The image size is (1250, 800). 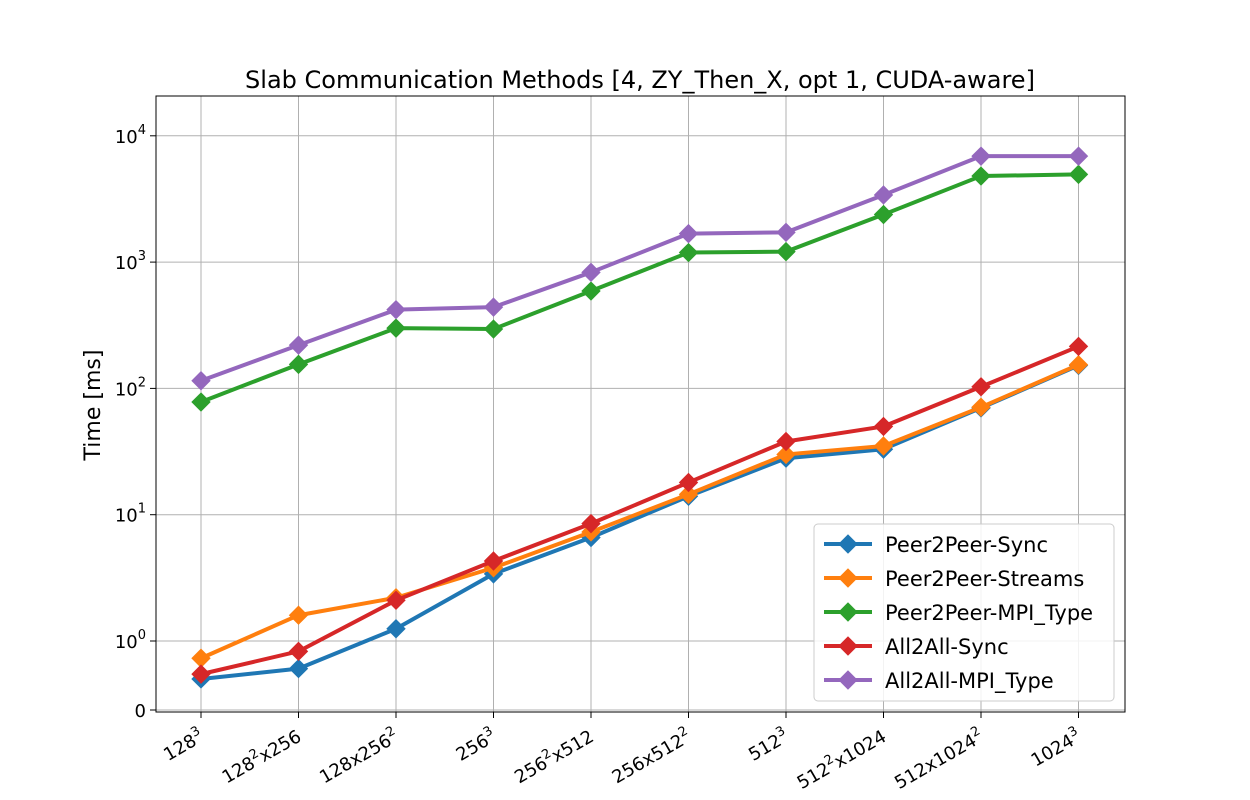 What do you see at coordinates (140, 711) in the screenshot?
I see `y-tick-label: 0` at bounding box center [140, 711].